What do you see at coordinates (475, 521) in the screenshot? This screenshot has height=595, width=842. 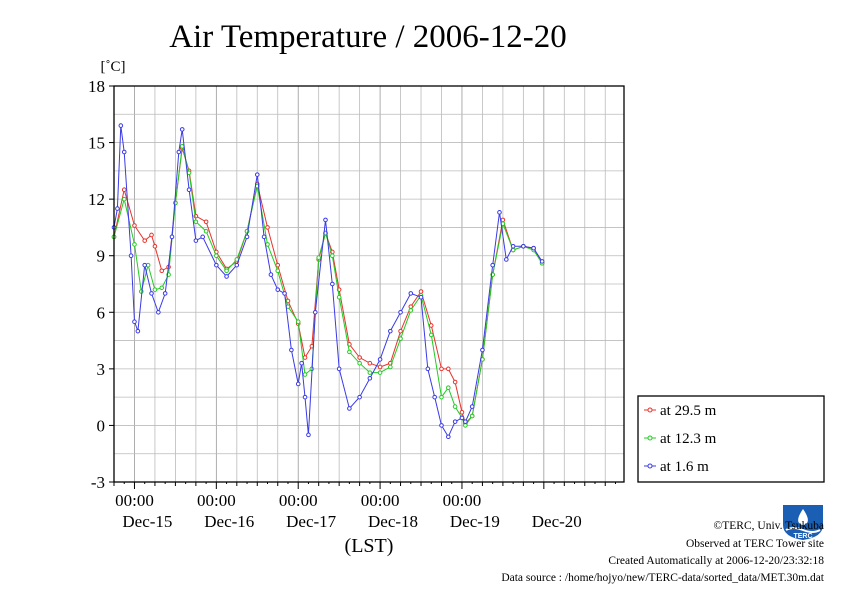 I see `x-tick-day-label: Dec-19` at bounding box center [475, 521].